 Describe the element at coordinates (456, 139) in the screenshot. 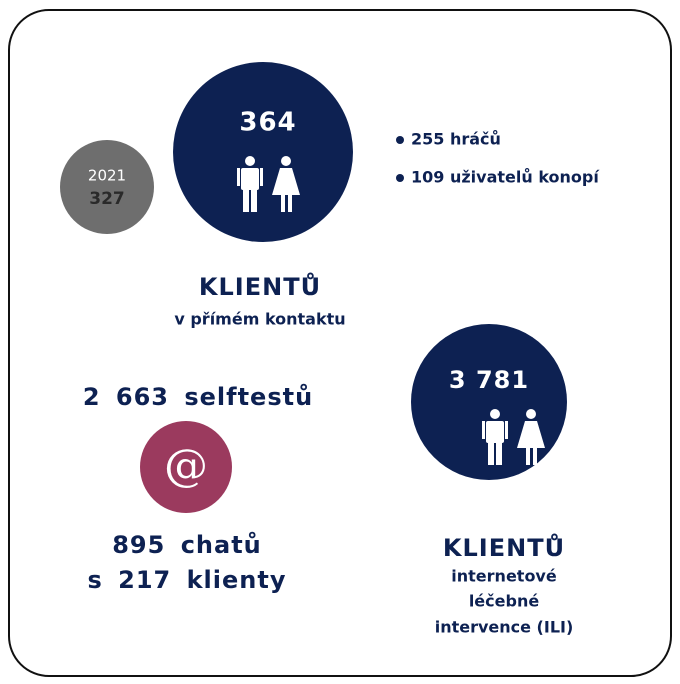

I see `detail: 255 hráčů` at that location.